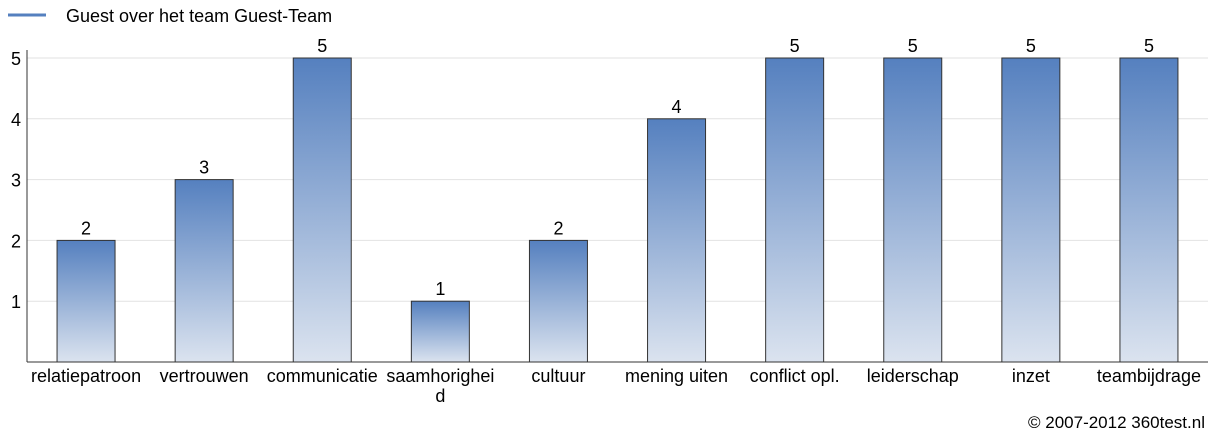 This screenshot has height=432, width=1208. What do you see at coordinates (16, 120) in the screenshot?
I see `y-tick-label: 4` at bounding box center [16, 120].